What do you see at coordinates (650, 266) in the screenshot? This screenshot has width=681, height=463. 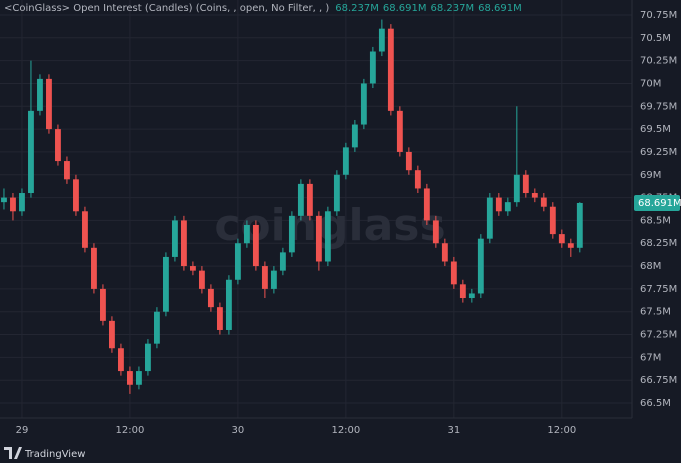 I see `y-tick-label: 68M` at bounding box center [650, 266].